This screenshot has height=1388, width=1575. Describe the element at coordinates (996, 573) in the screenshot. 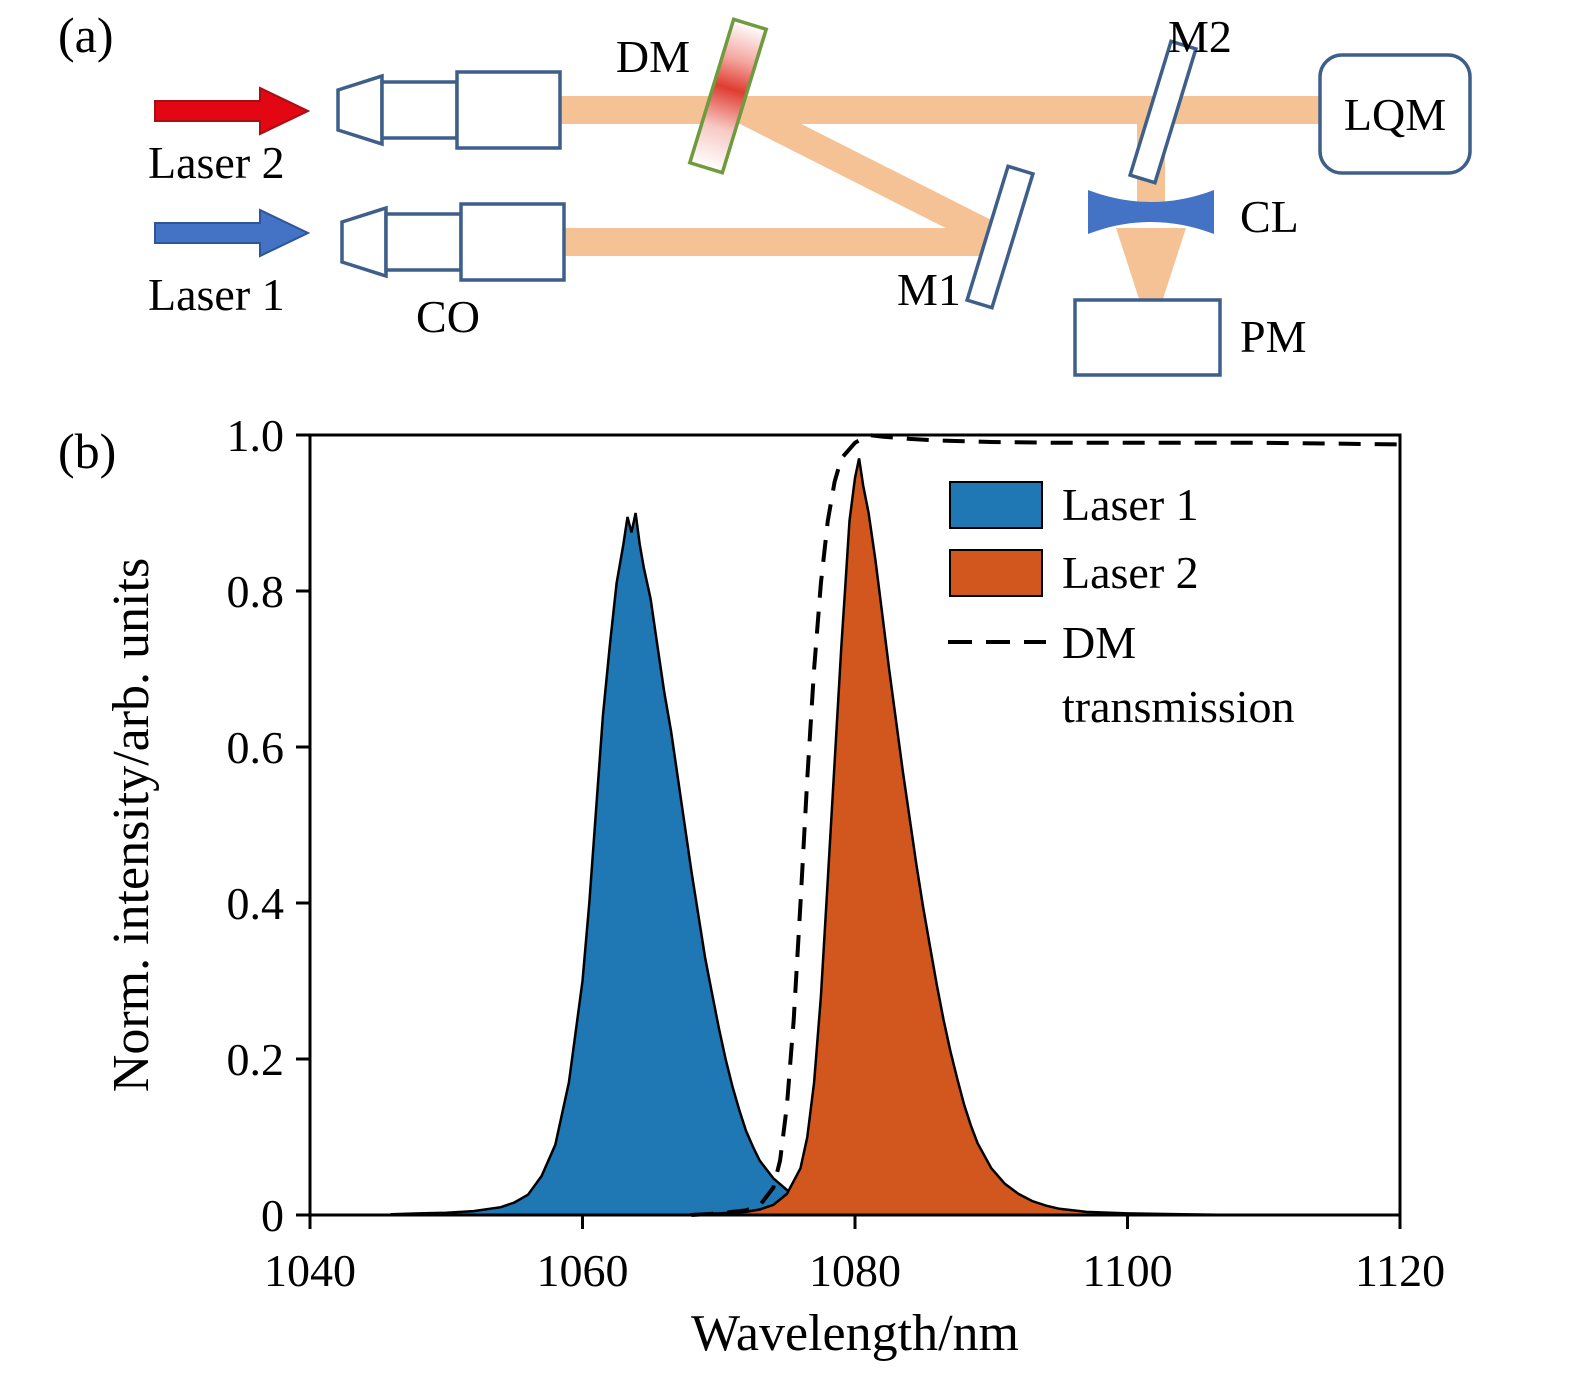

I see `legend-swatch-laser2` at that location.